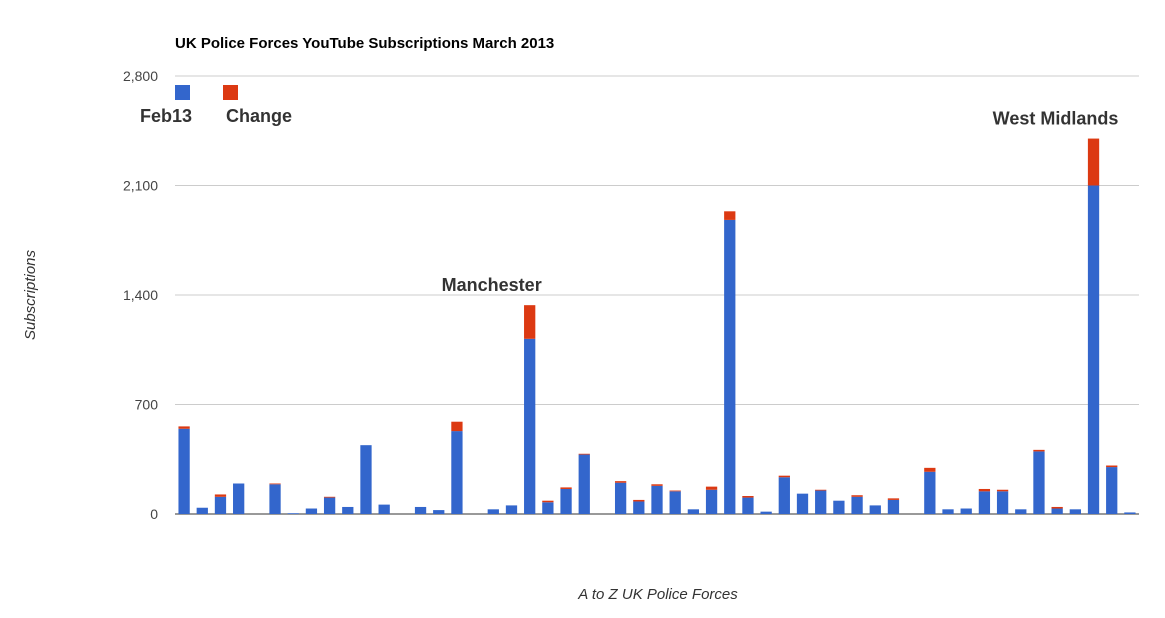 This screenshot has height=618, width=1165. Describe the element at coordinates (230, 92) in the screenshot. I see `legend-swatch-change` at that location.